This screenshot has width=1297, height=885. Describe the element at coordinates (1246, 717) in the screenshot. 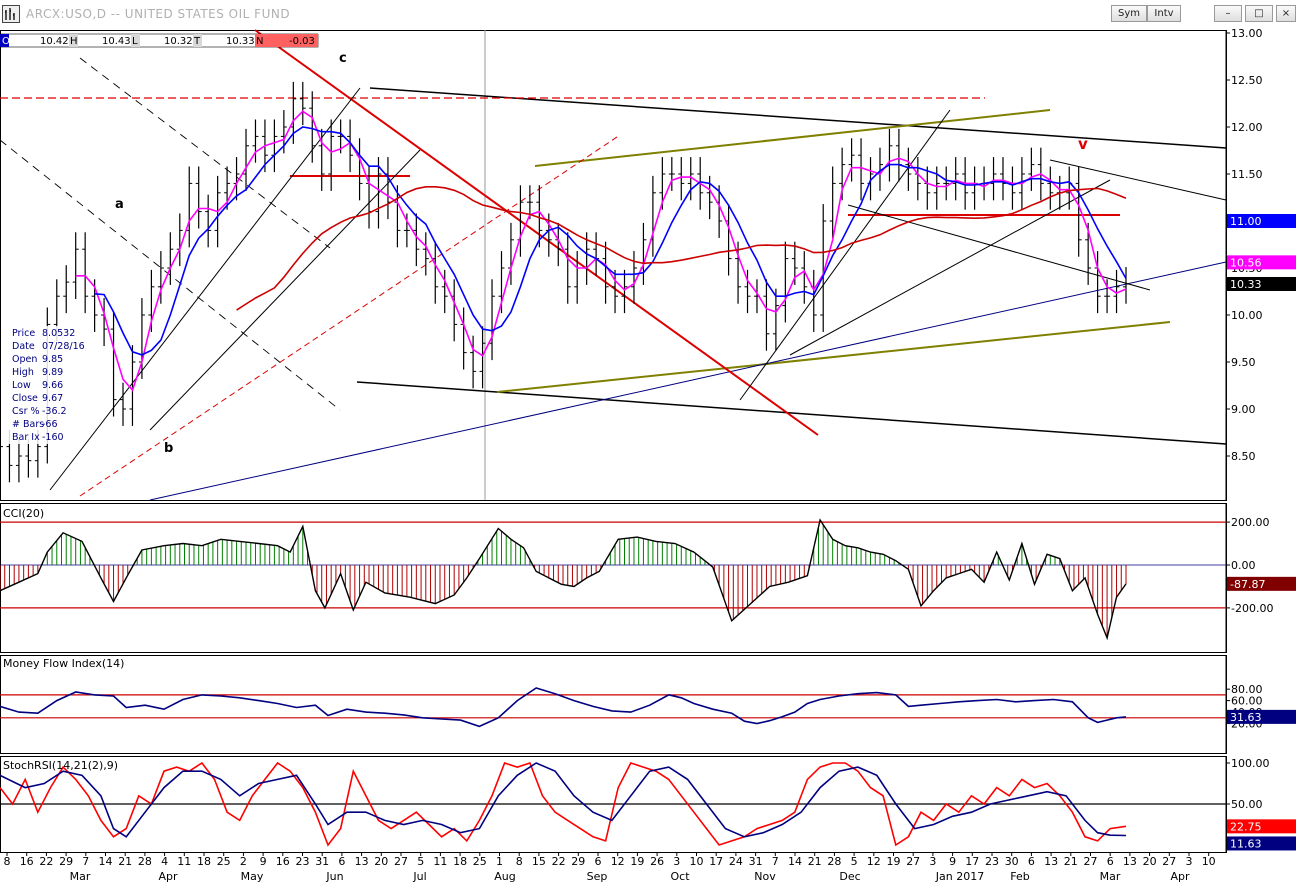

I see `mfi-last-label: 31.63` at that location.